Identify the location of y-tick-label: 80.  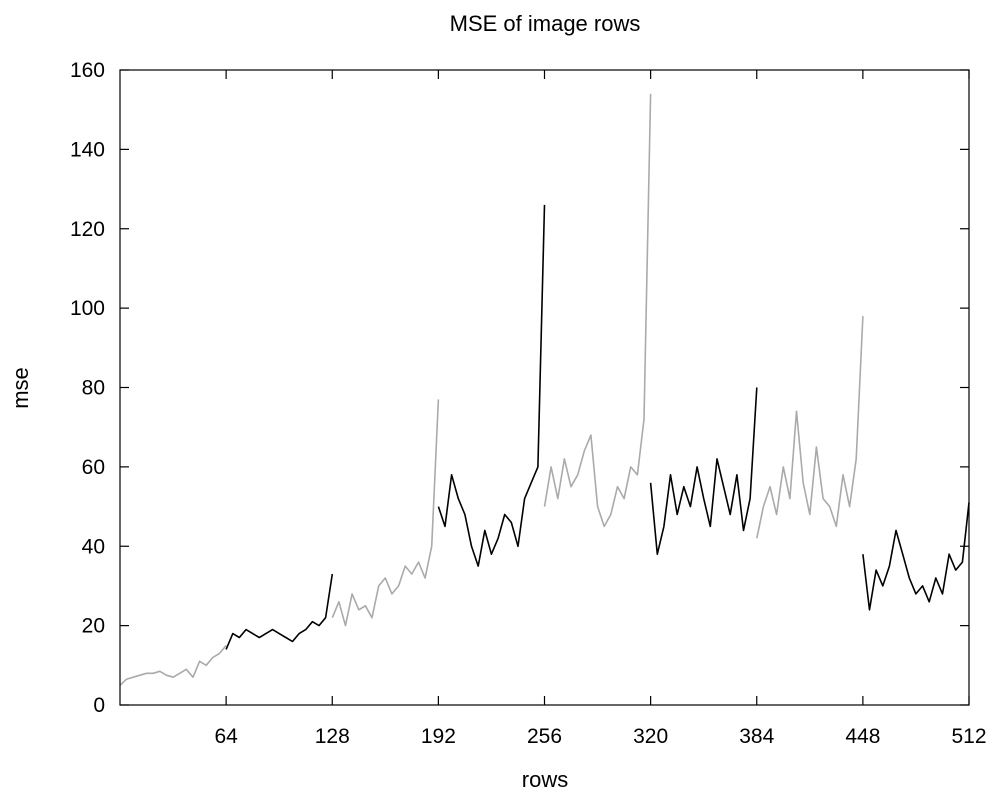
(93, 388).